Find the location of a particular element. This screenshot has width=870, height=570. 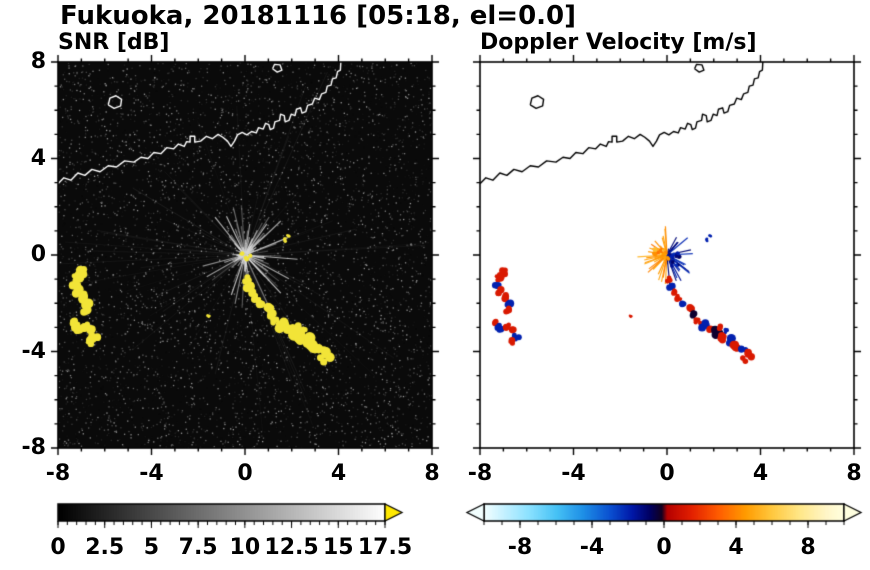

doppler-panel-title: Doppler Velocity [m/s] is located at coordinates (618, 42).